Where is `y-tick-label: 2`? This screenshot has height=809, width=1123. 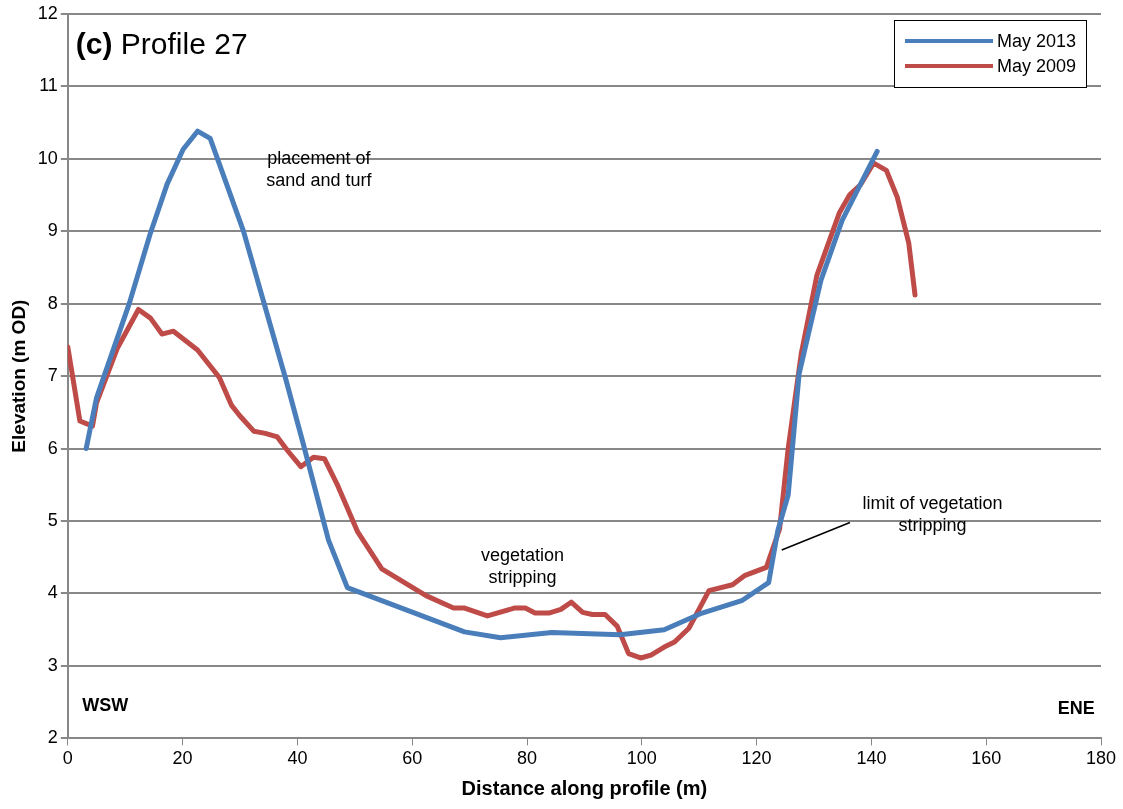 y-tick-label: 2 is located at coordinates (52, 737).